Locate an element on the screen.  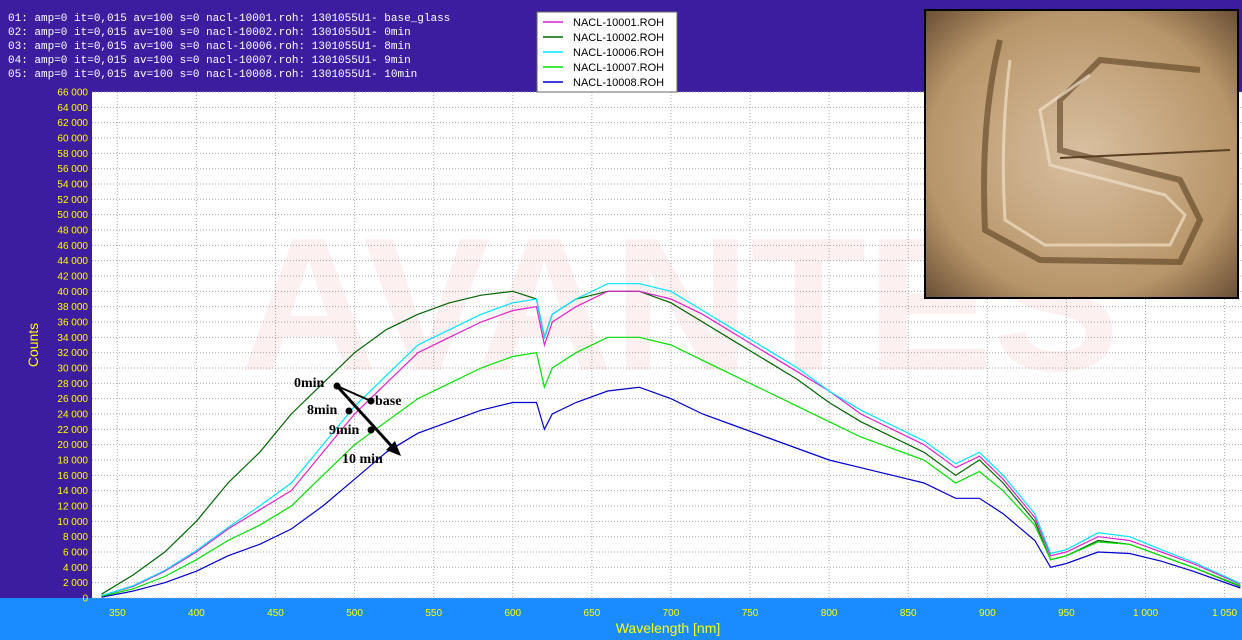
y-tick-label: 34 000 is located at coordinates (72, 338).